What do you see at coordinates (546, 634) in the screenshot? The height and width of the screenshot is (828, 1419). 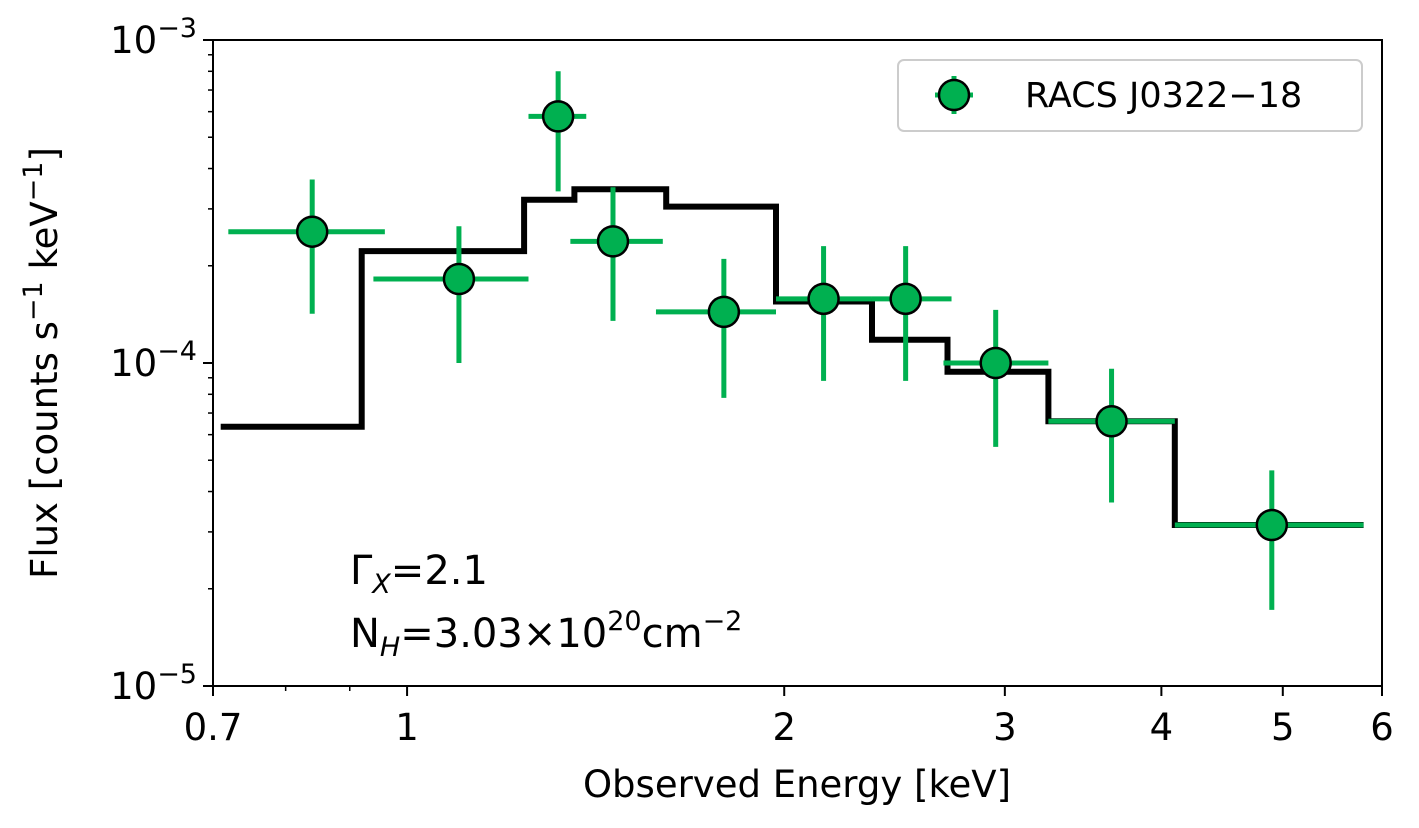 I see `annotation-column-density: NH=3.03×1020cm−2` at bounding box center [546, 634].